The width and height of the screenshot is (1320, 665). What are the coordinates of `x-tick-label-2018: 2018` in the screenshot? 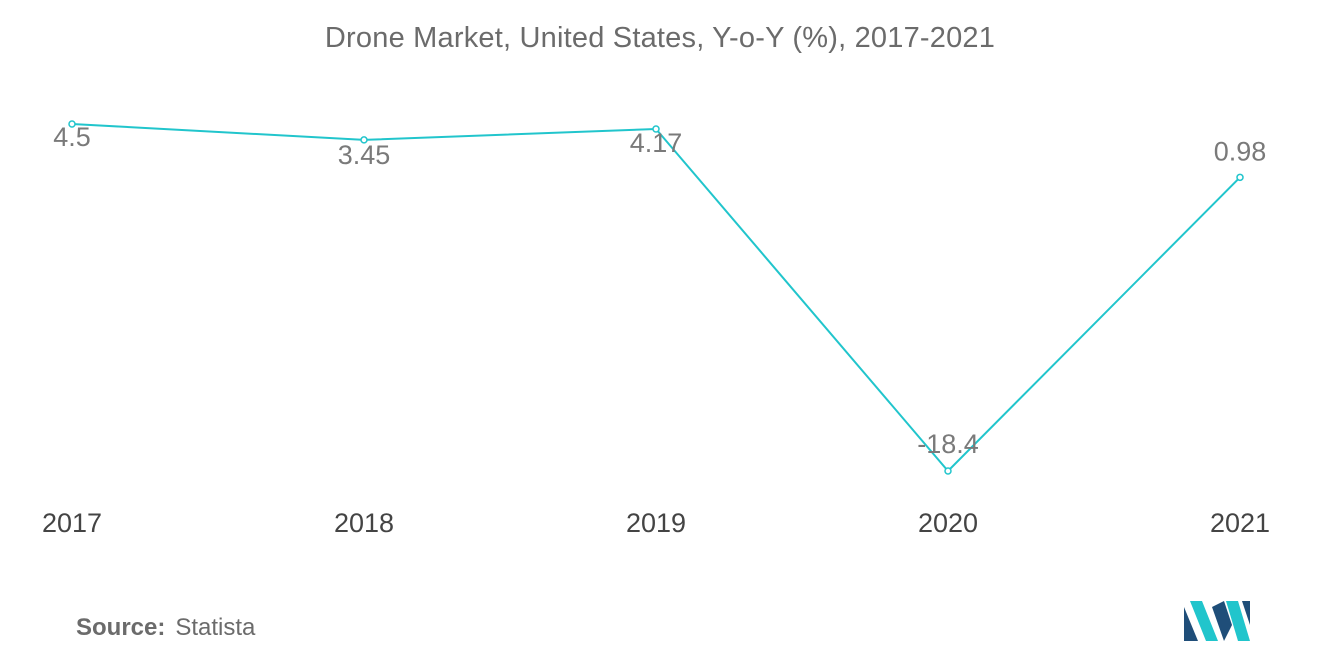 It's located at (364, 523).